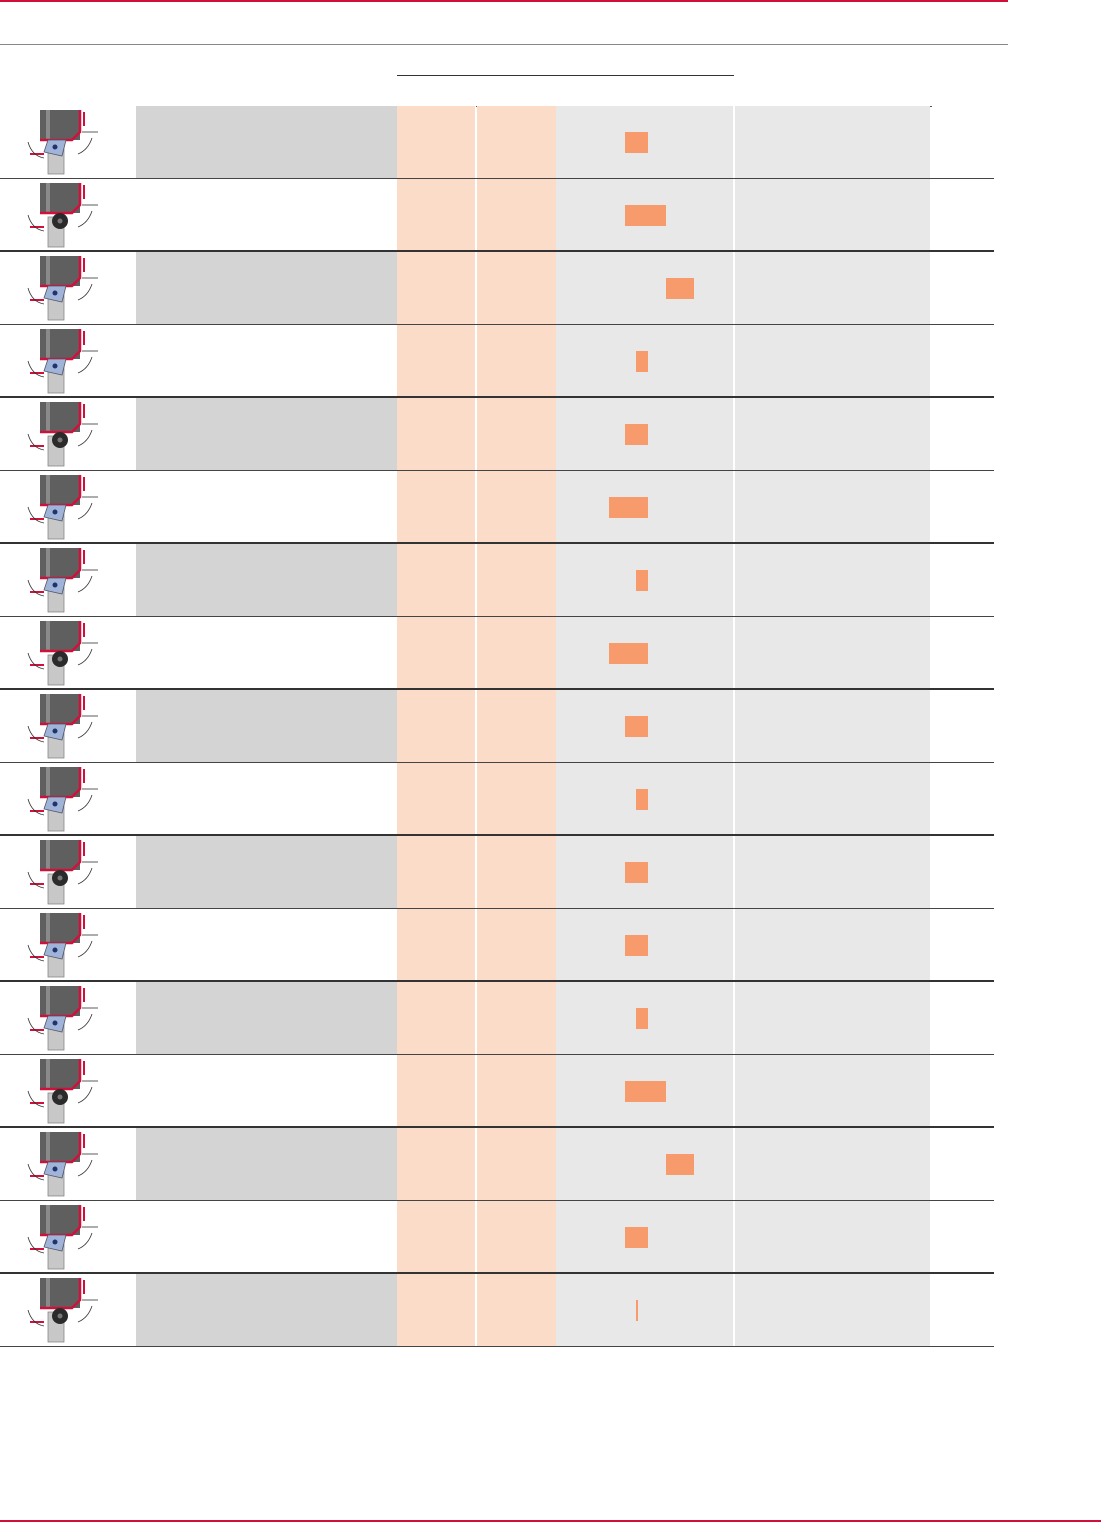 Image resolution: width=1101 pixels, height=1523 pixels. Describe the element at coordinates (550, 1521) in the screenshot. I see `bottom-accent-rule` at that location.